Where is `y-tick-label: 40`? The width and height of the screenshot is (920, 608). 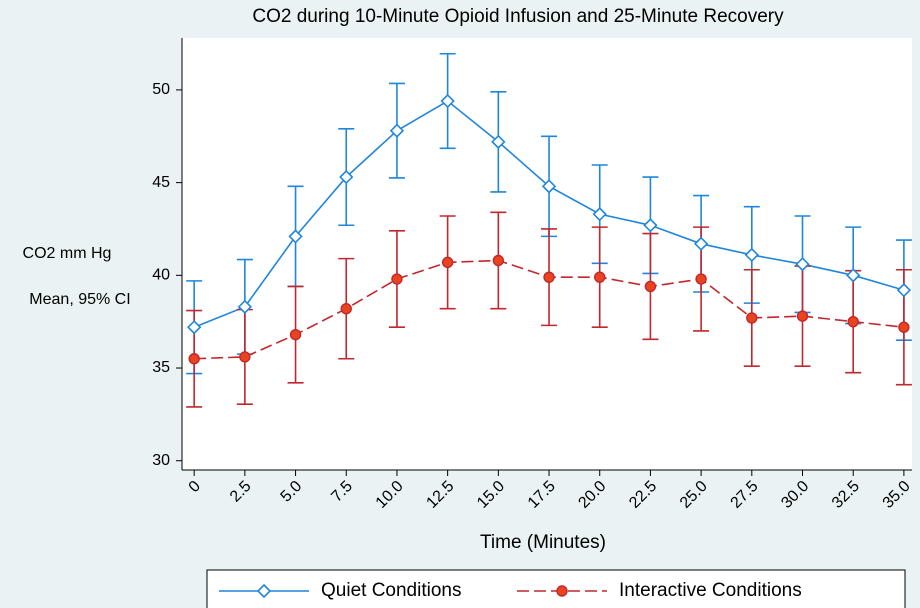 y-tick-label: 40 is located at coordinates (161, 275).